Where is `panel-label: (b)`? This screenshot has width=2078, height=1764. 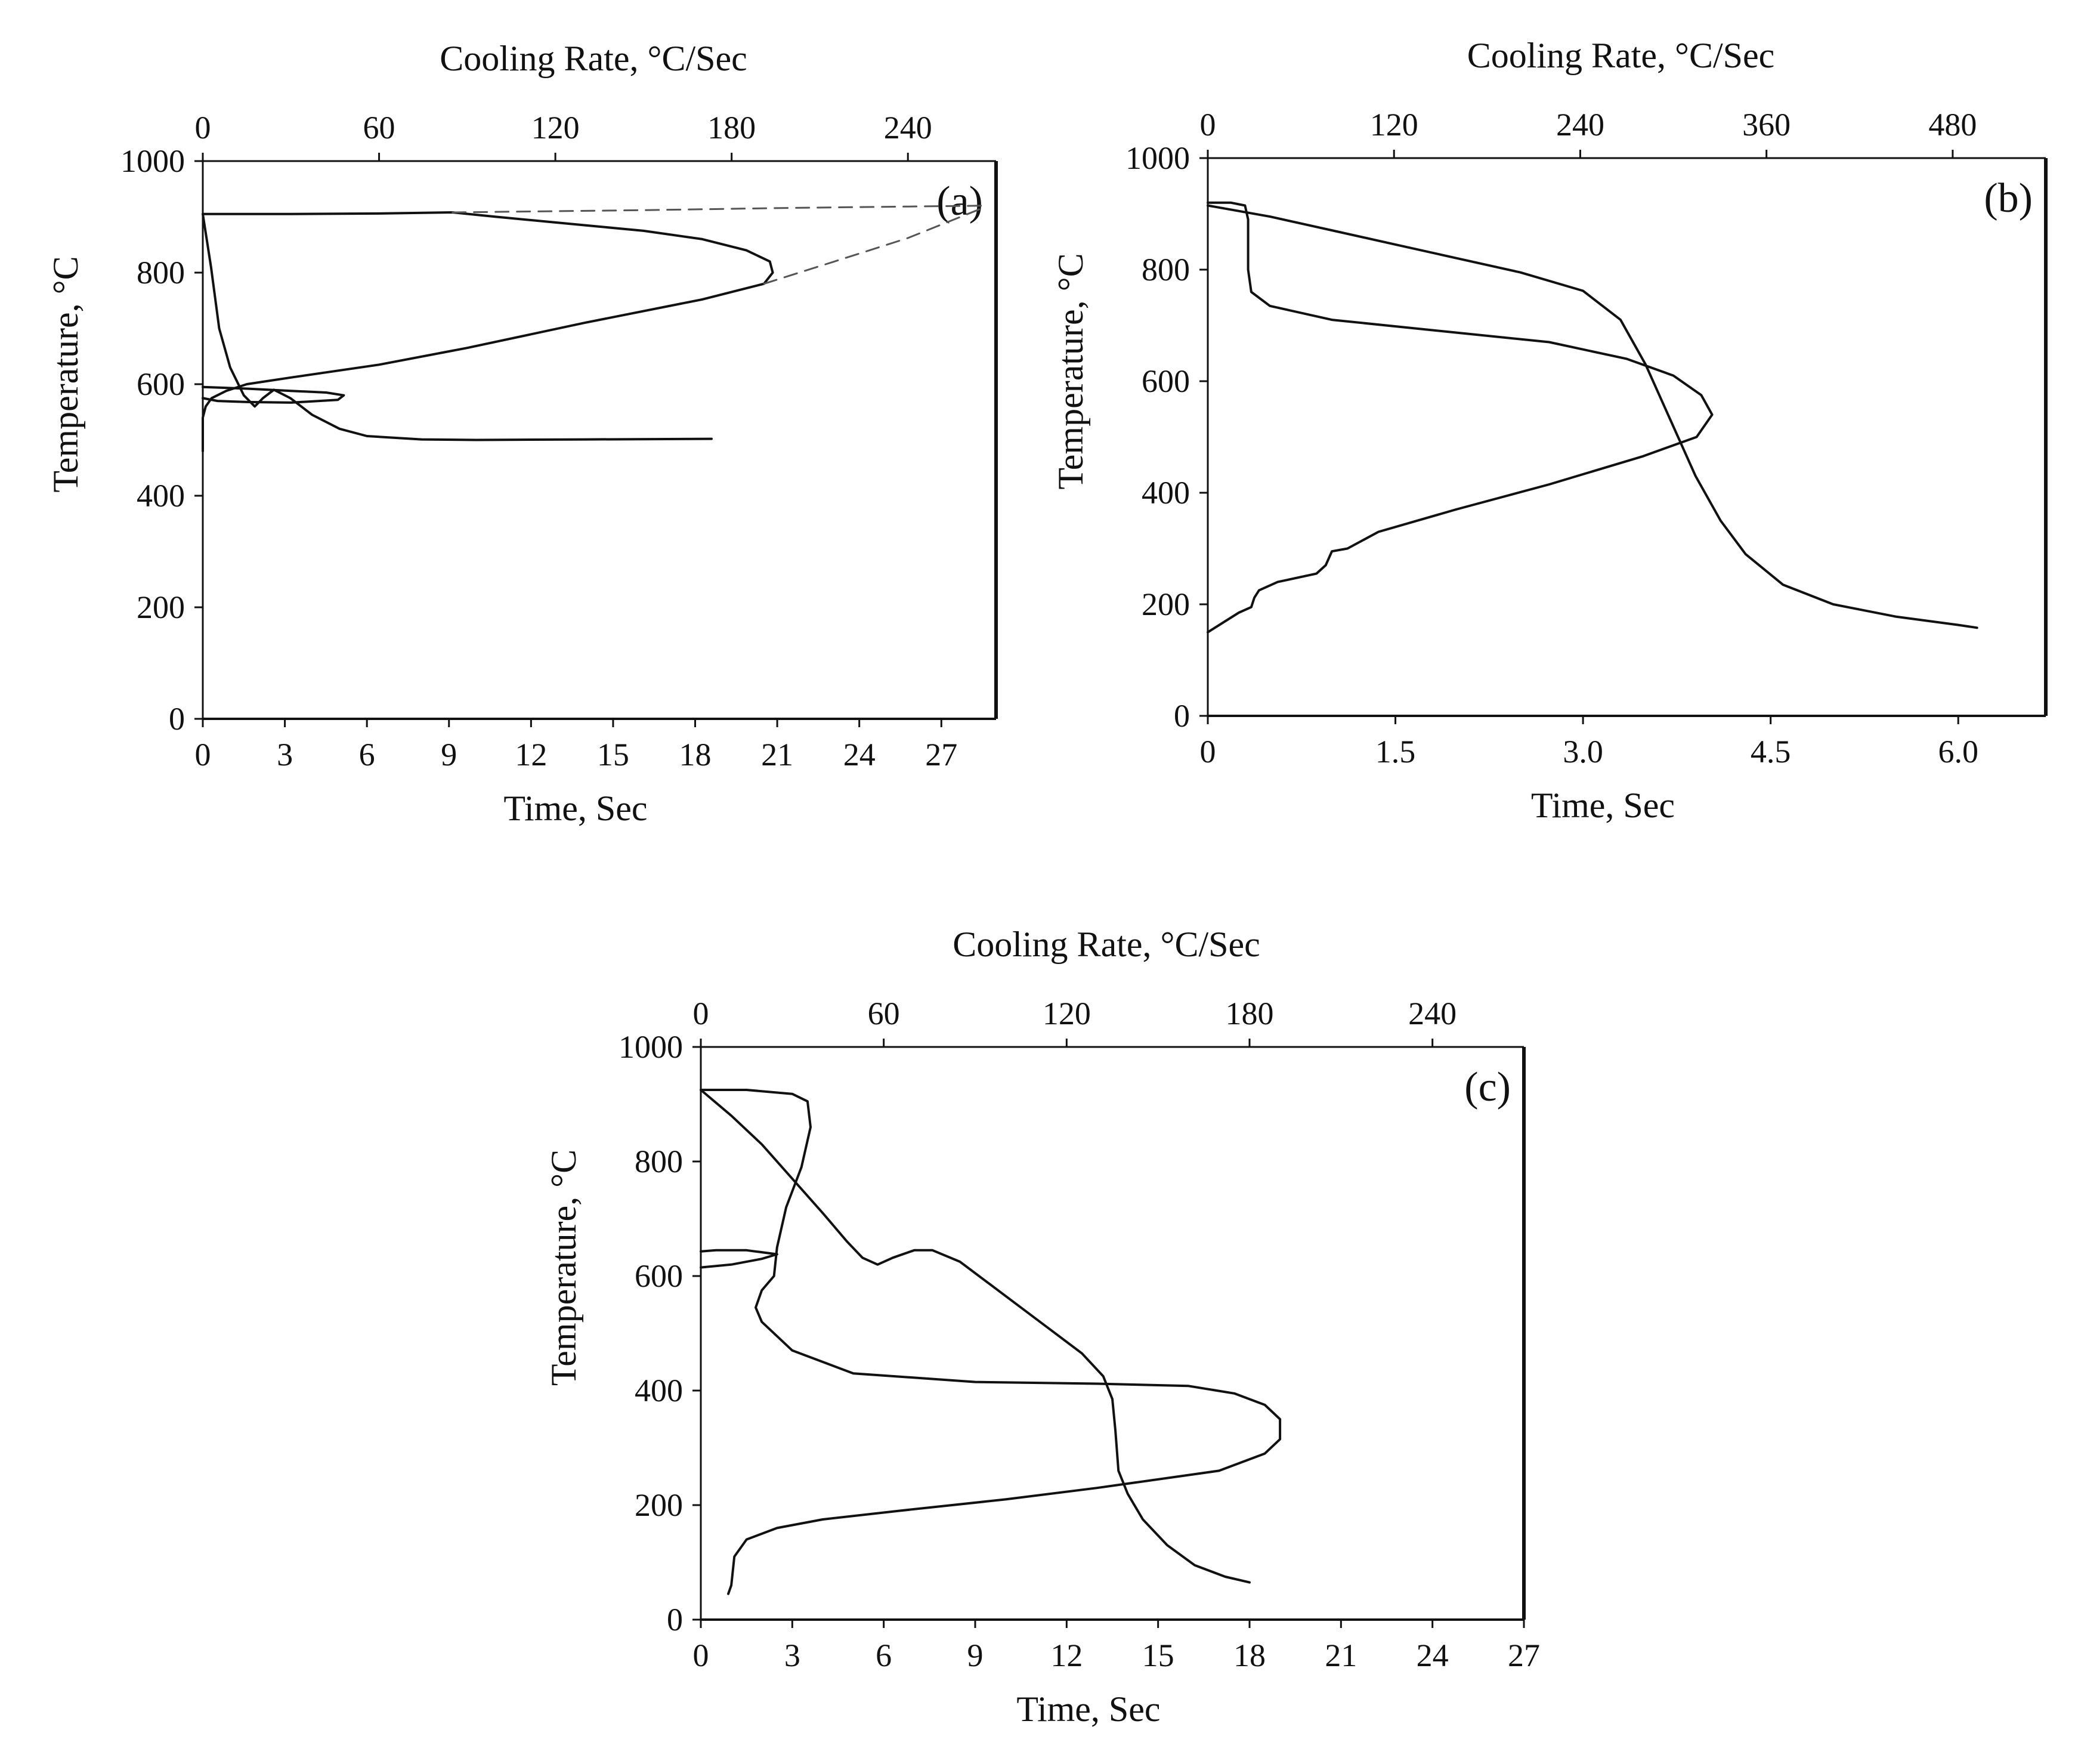
panel-label: (b) is located at coordinates (2008, 198).